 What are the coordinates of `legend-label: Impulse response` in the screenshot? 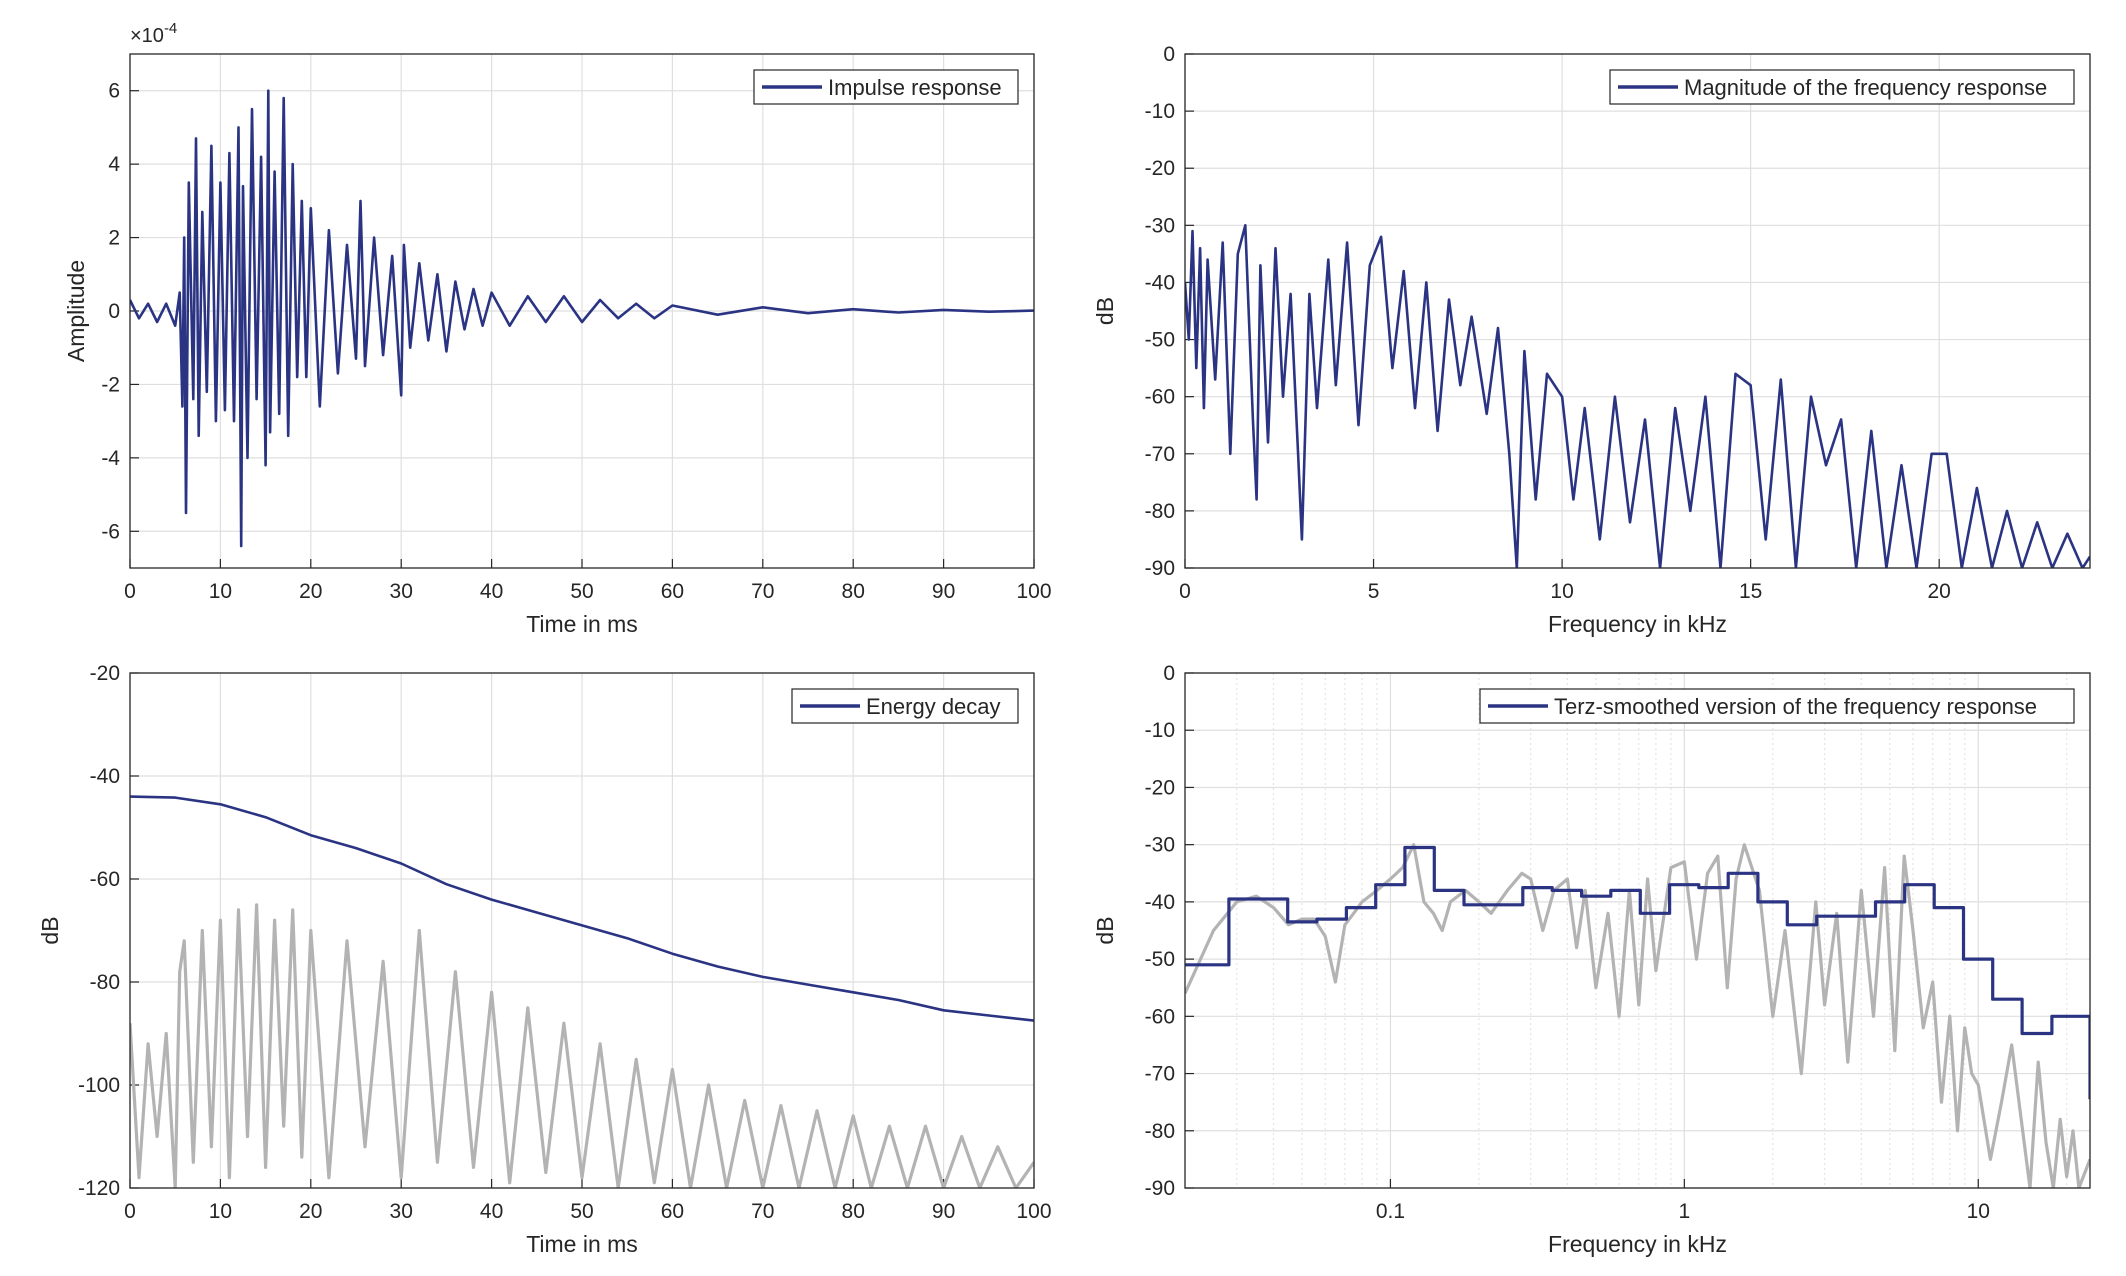 It's located at (915, 87).